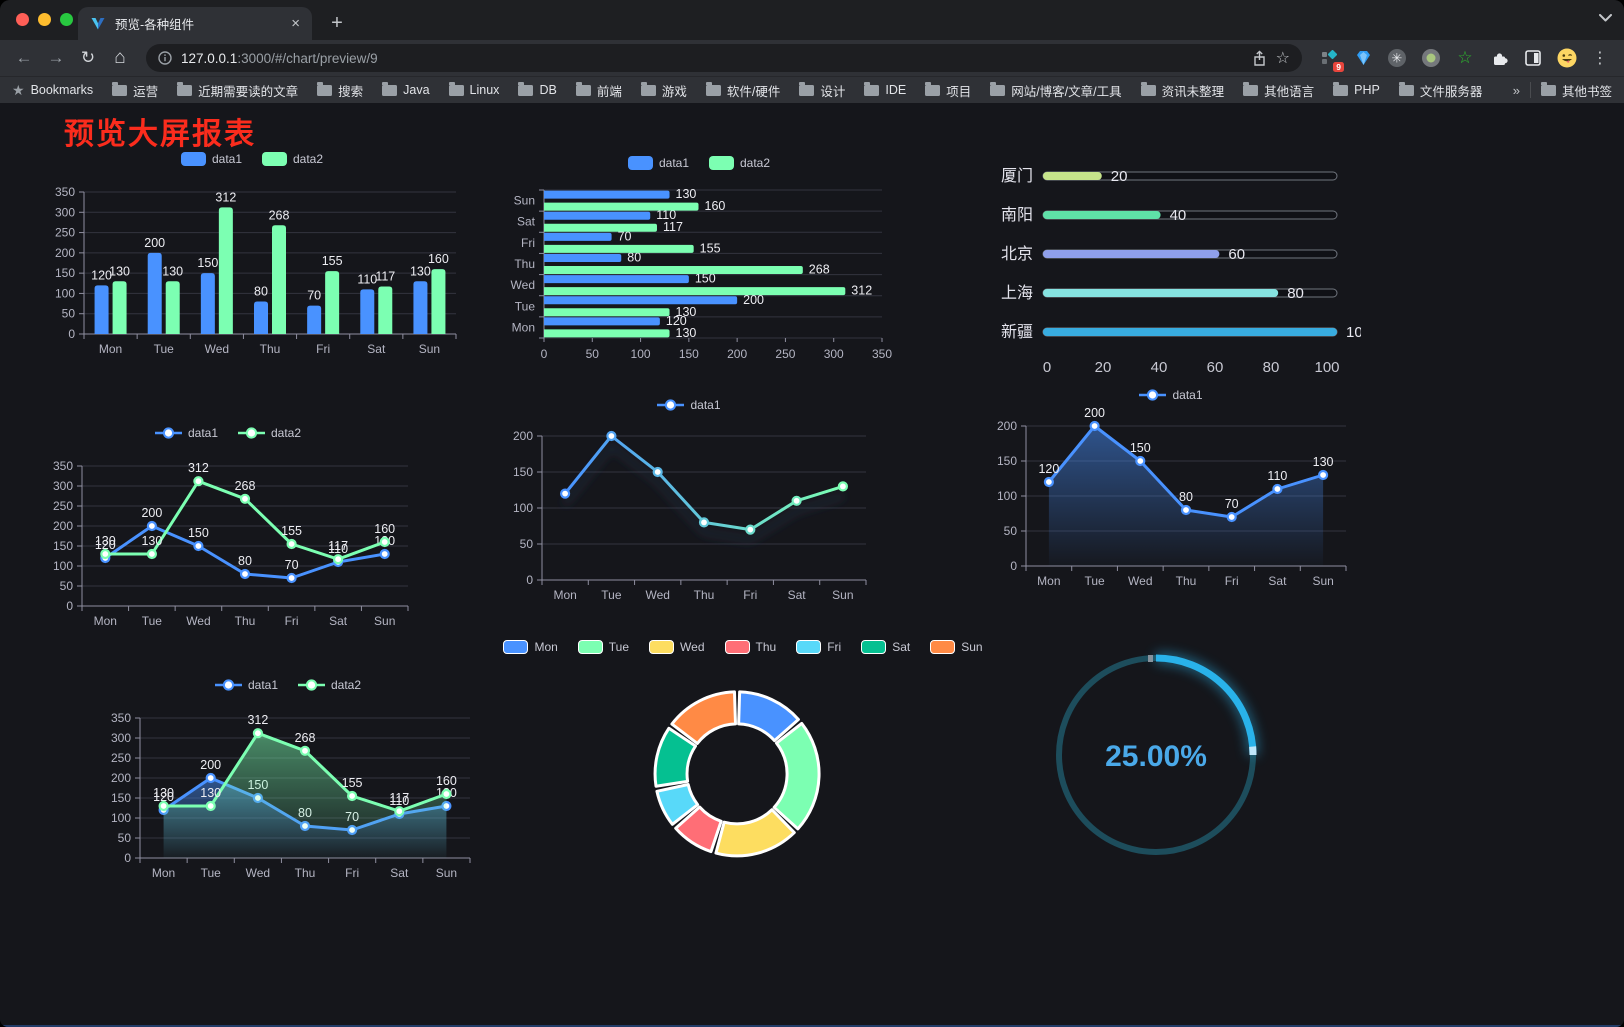  I want to click on url-bar: 127.0.0.1:3000/#/chart/preview/9 ☆, so click(724, 58).